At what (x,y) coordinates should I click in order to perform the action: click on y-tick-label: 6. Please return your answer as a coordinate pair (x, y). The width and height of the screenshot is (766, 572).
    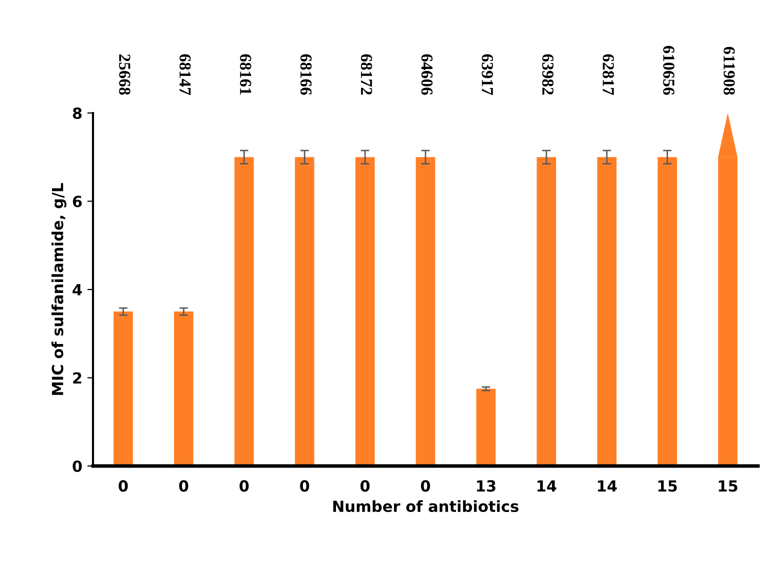
    Looking at the image, I should click on (77, 202).